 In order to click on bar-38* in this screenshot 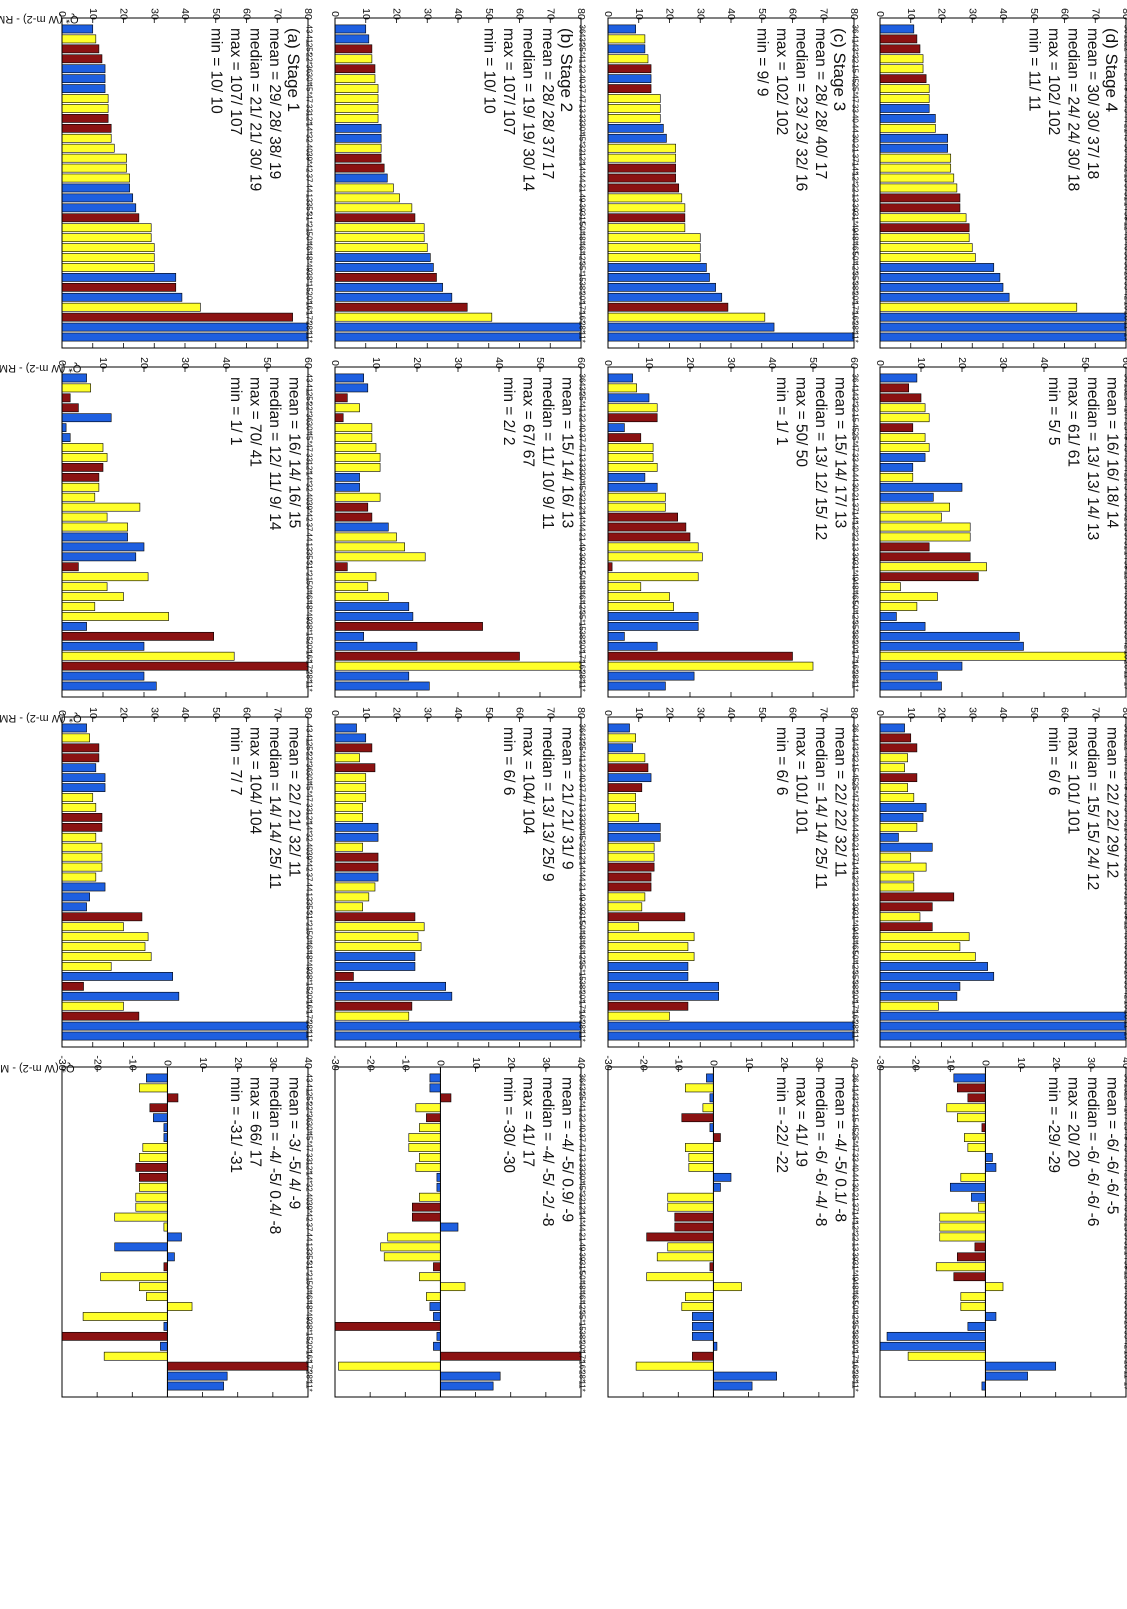, I will do `click(438, 1336)`.